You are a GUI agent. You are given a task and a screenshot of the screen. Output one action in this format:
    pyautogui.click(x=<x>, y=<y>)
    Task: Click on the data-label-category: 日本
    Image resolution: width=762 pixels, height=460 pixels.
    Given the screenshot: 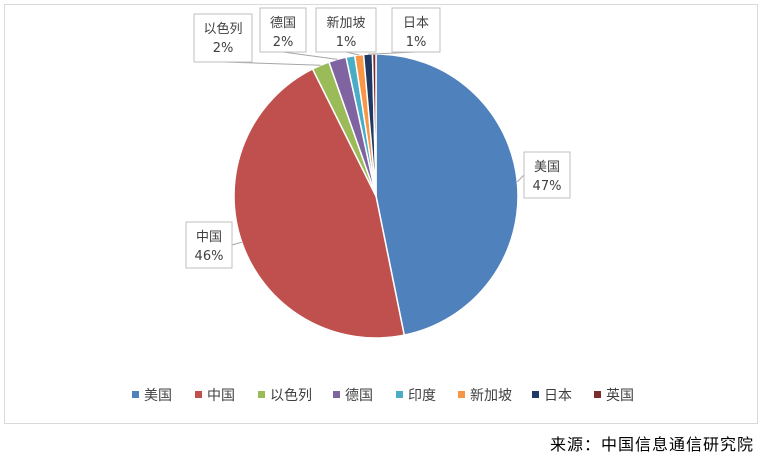 What is the action you would take?
    pyautogui.click(x=416, y=23)
    